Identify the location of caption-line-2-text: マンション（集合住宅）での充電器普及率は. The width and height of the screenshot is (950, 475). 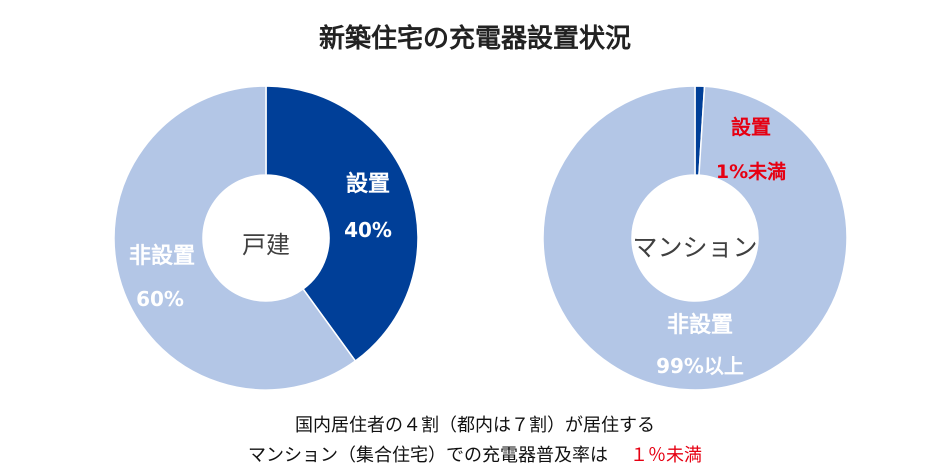
(428, 455).